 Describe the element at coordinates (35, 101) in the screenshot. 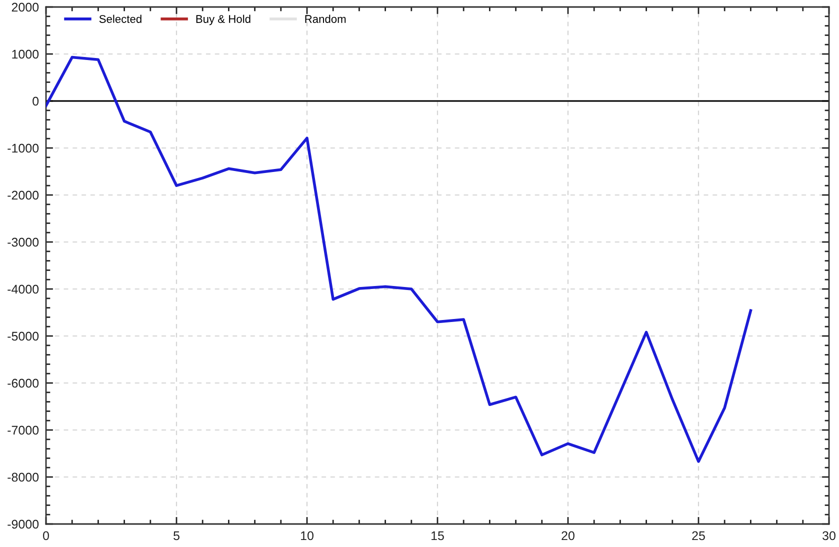

I see `y-tick-label: 0` at that location.